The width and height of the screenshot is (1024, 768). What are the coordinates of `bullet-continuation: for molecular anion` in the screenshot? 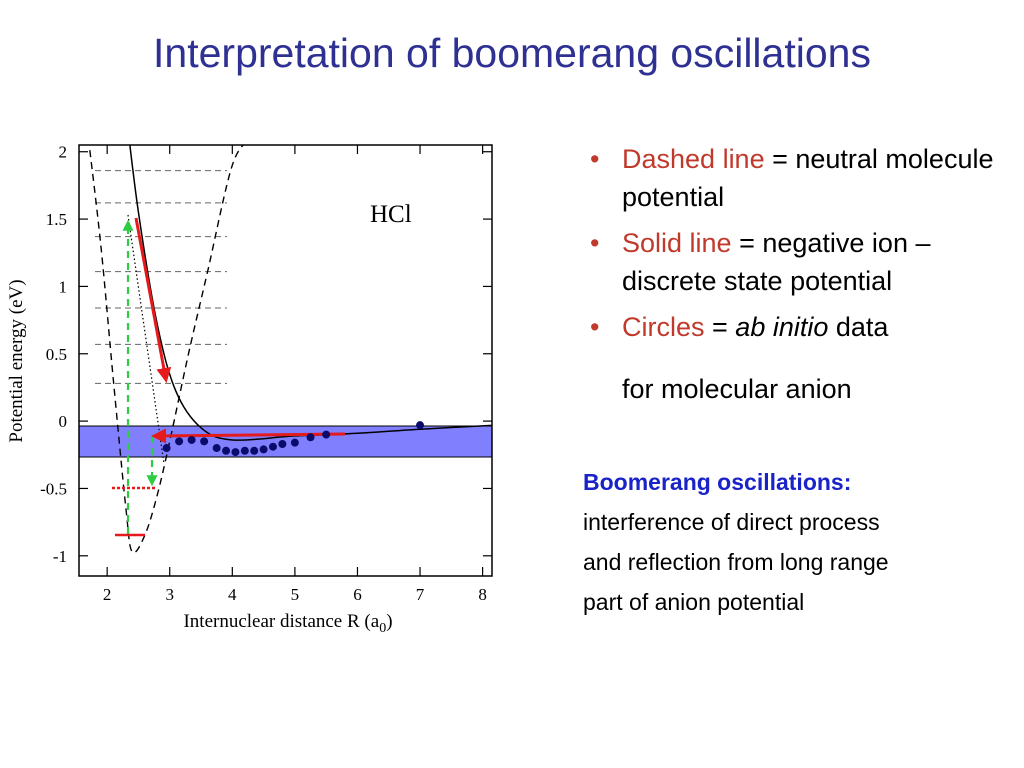 It's located at (737, 389).